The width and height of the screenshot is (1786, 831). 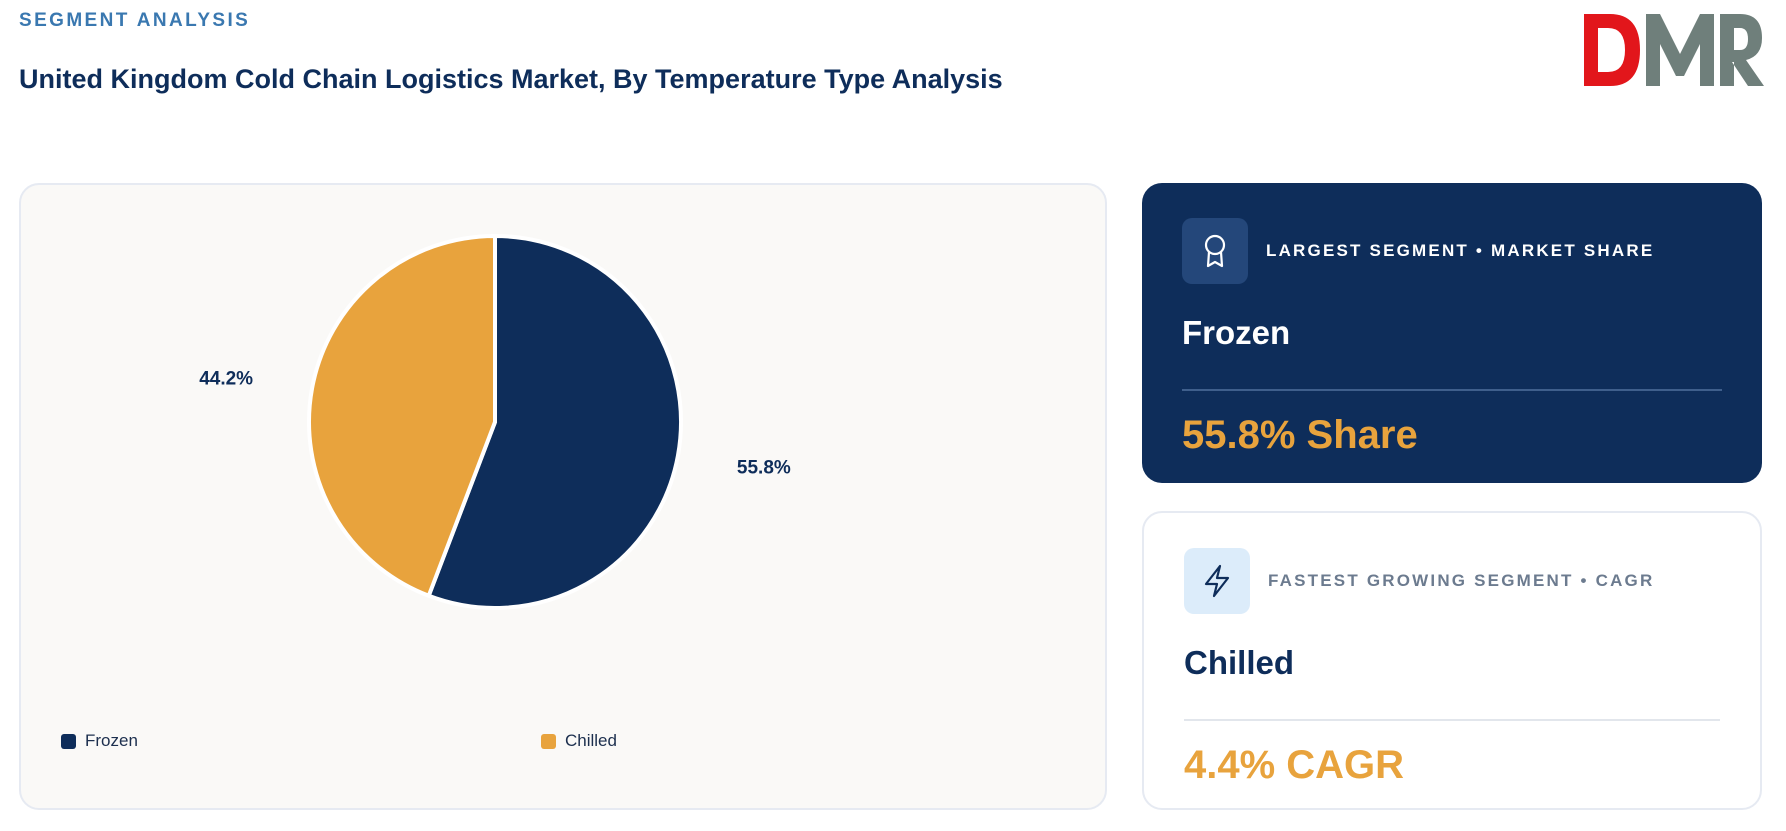 I want to click on dmr-logo, so click(x=1674, y=50).